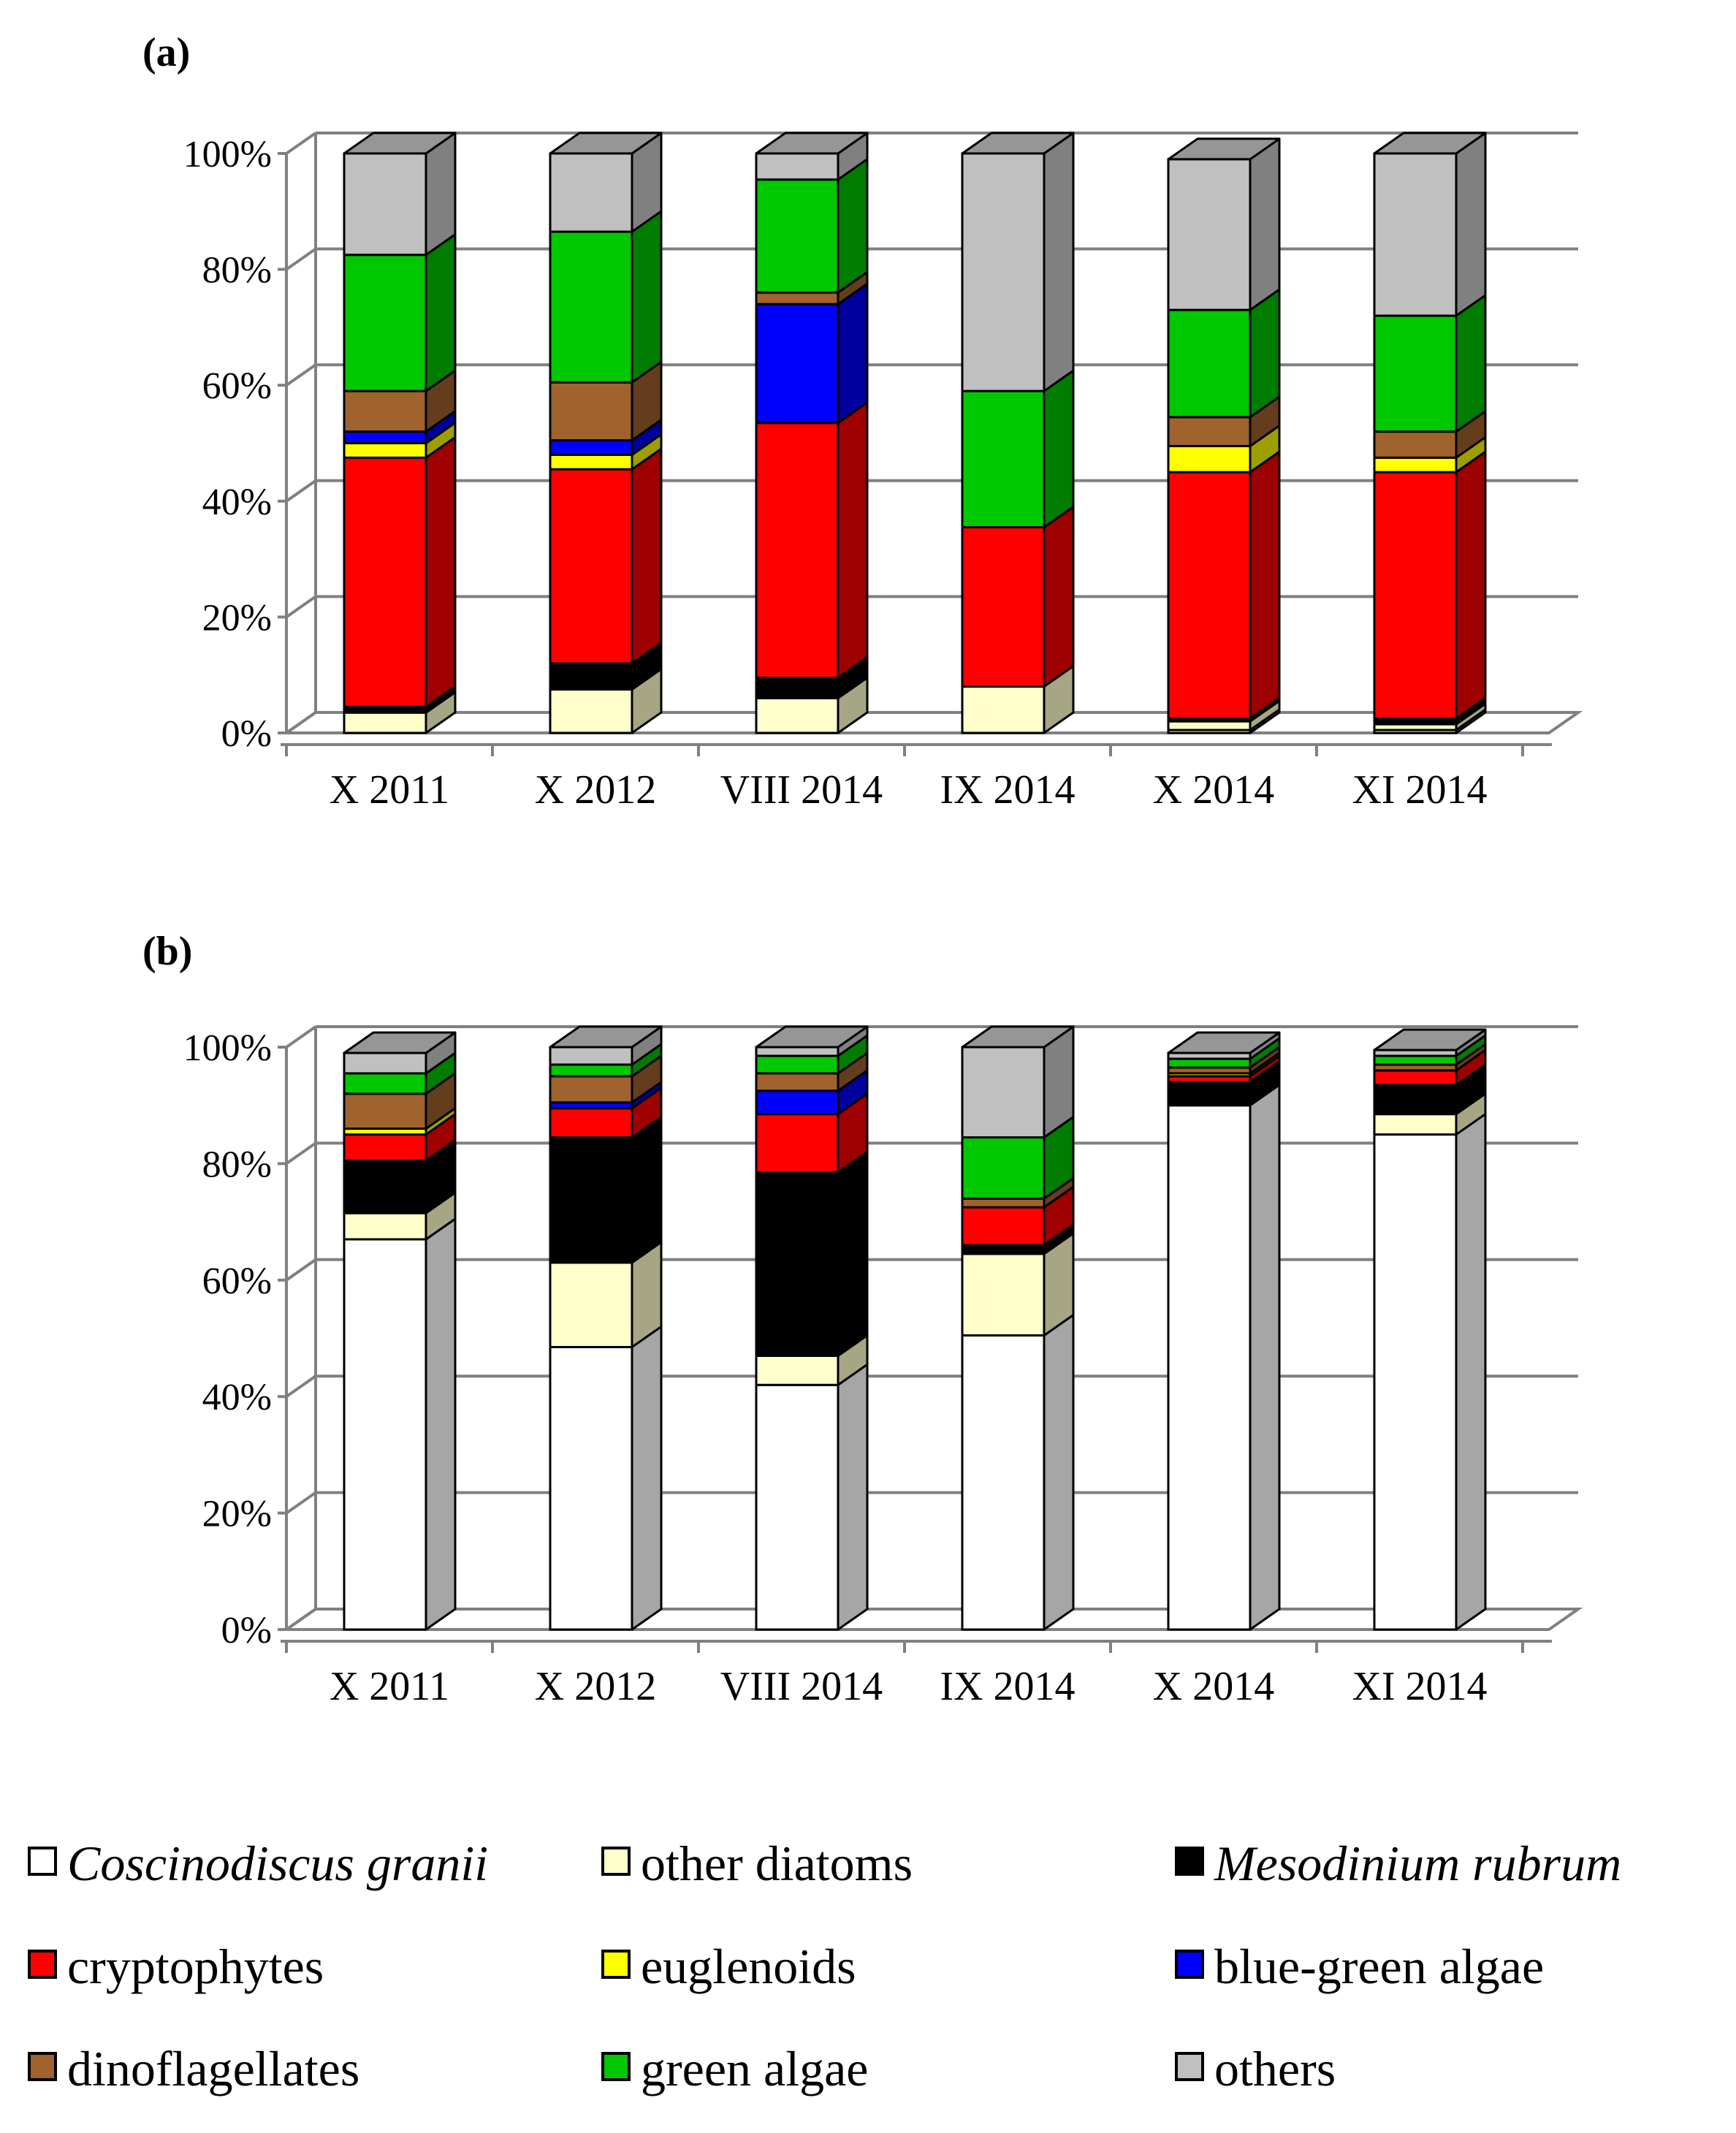 The width and height of the screenshot is (1736, 2133). Describe the element at coordinates (237, 502) in the screenshot. I see `y-tick-label: 40%` at that location.